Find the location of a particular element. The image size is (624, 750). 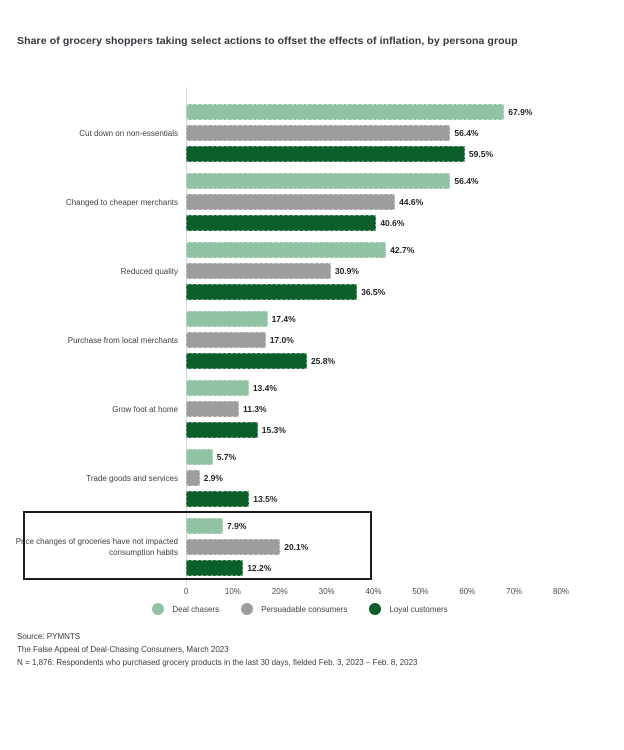

category-label: Changed to cheaper merchants is located at coordinates (121, 202).